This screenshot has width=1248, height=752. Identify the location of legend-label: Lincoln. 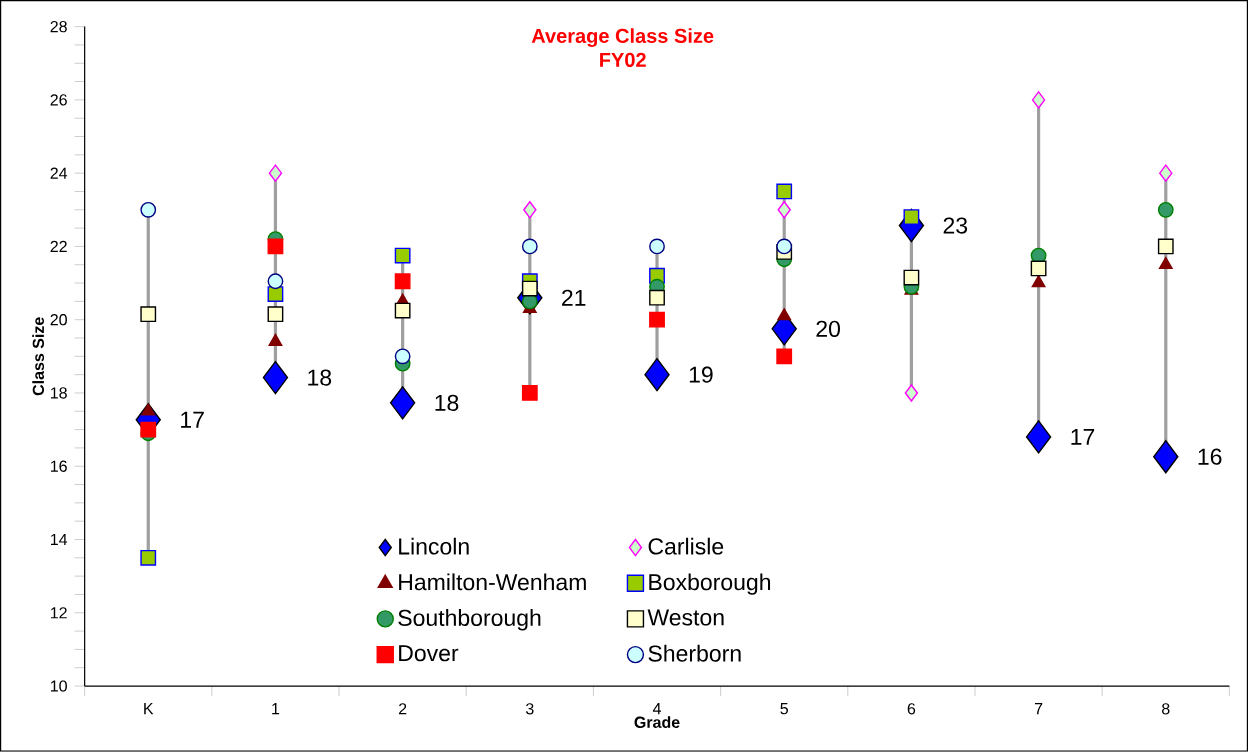
(434, 546).